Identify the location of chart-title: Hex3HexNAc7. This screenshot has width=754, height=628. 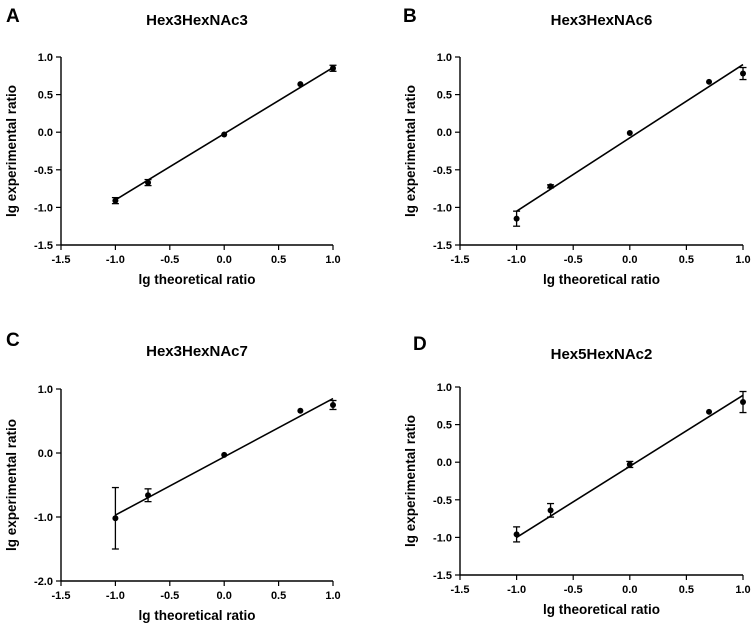
(197, 351).